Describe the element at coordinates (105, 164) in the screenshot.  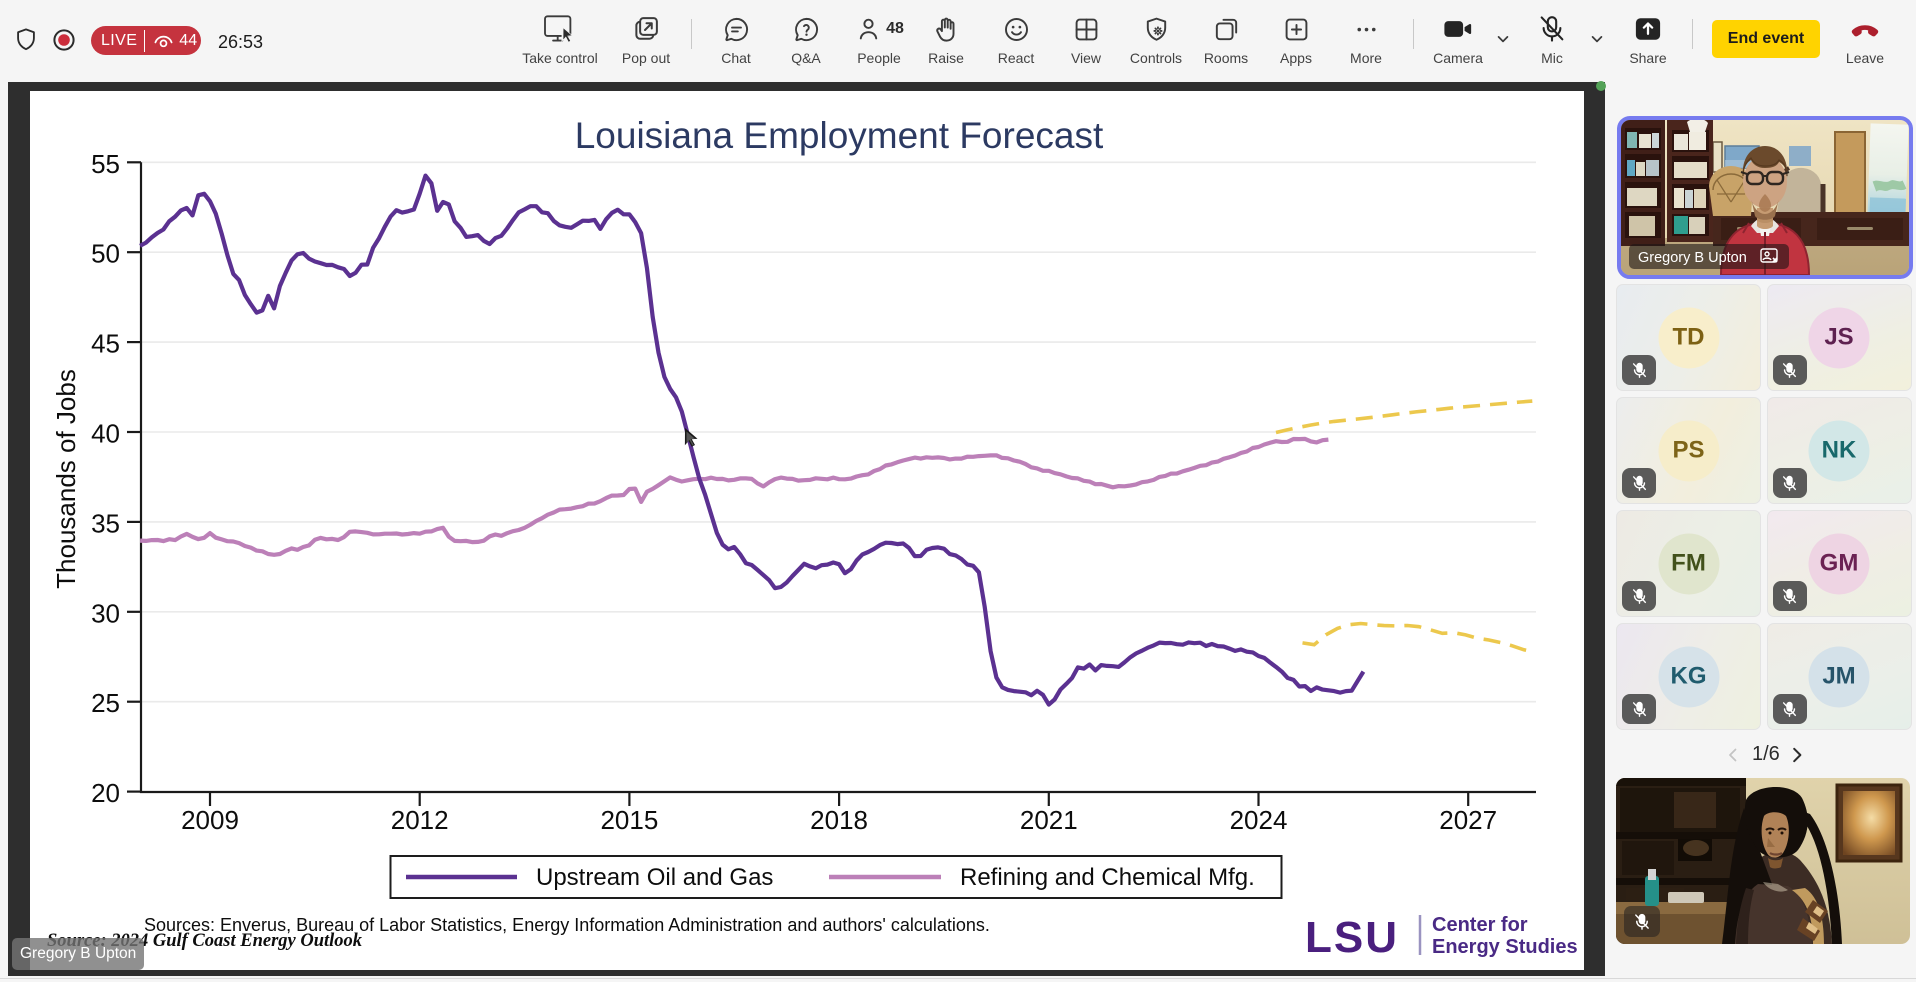
I see `svg-text: 55` at that location.